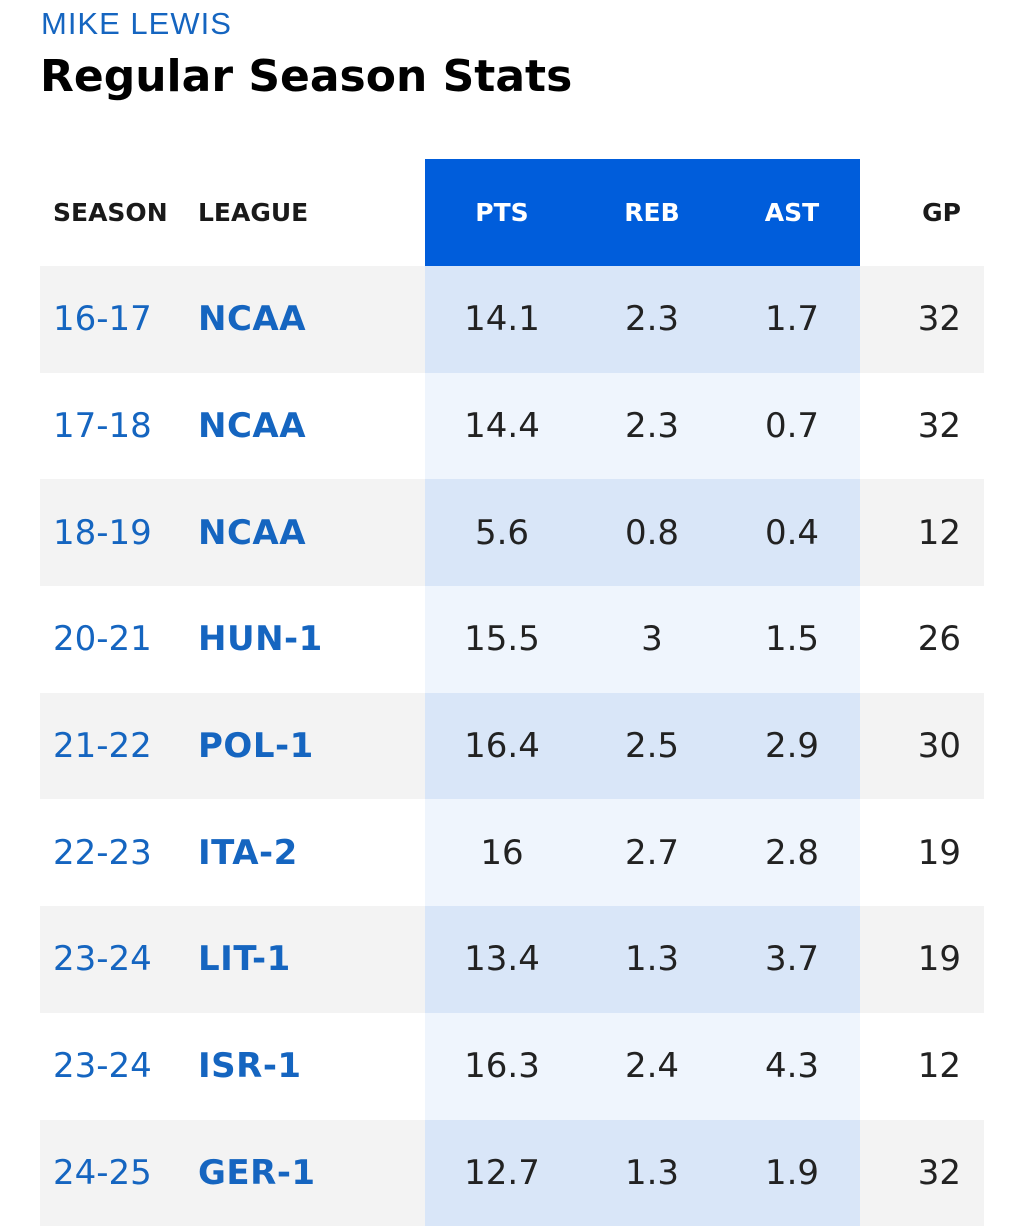  What do you see at coordinates (502, 746) in the screenshot?
I see `pts-cell: 16.4` at bounding box center [502, 746].